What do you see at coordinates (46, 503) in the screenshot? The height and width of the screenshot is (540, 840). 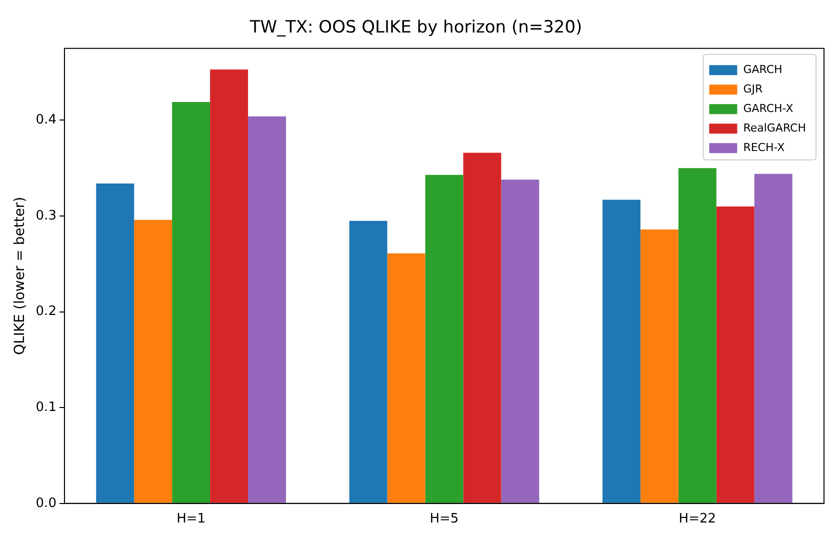 I see `y-tick-label: 0.0` at bounding box center [46, 503].